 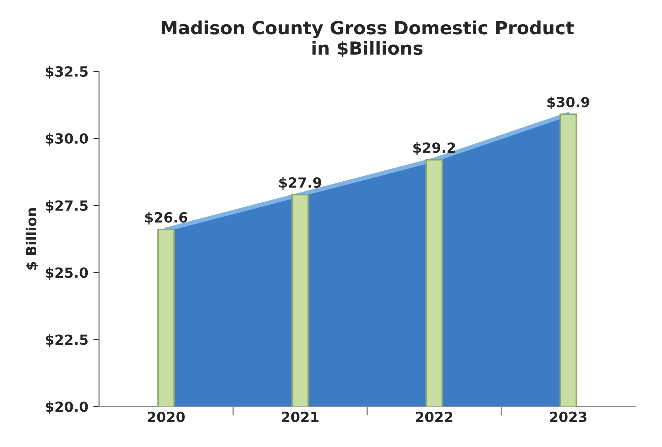 What do you see at coordinates (569, 103) in the screenshot?
I see `text: $30.9` at bounding box center [569, 103].